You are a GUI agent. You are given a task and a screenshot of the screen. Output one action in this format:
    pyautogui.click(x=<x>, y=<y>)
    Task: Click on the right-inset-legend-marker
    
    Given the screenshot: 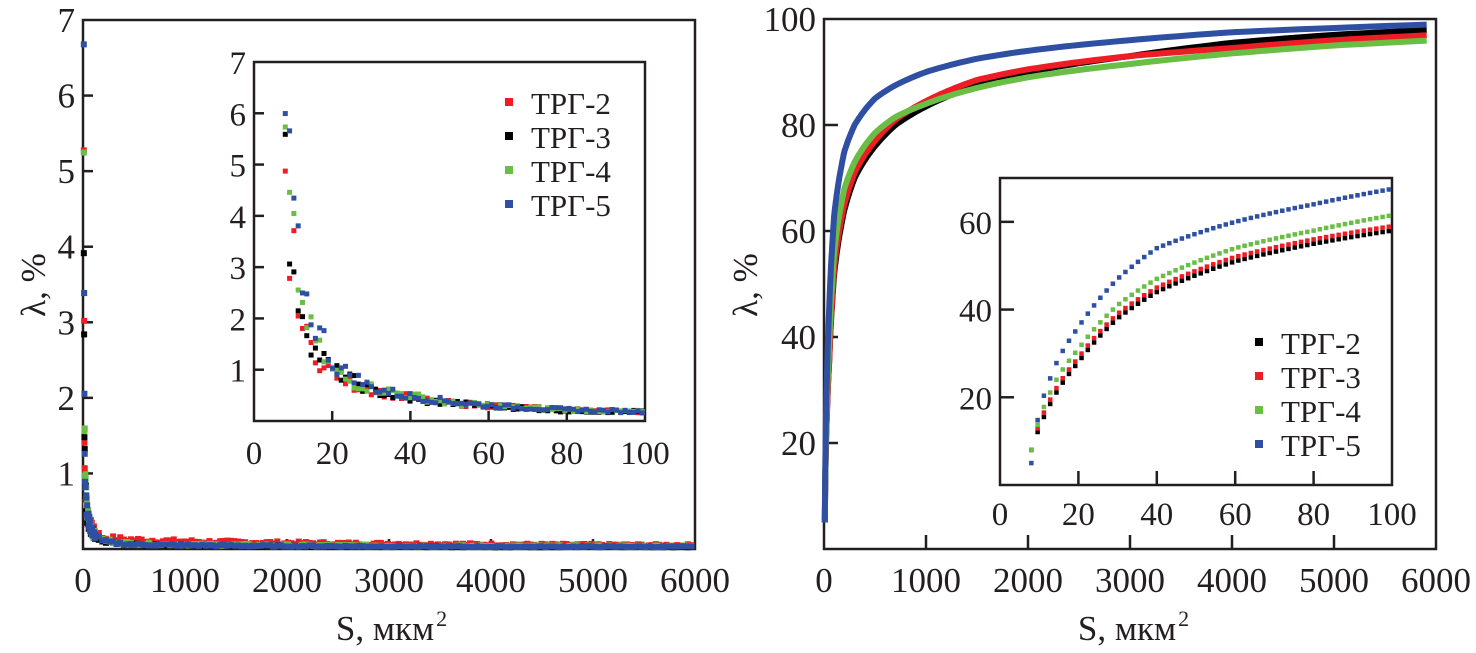 What is the action you would take?
    pyautogui.click(x=1259, y=444)
    